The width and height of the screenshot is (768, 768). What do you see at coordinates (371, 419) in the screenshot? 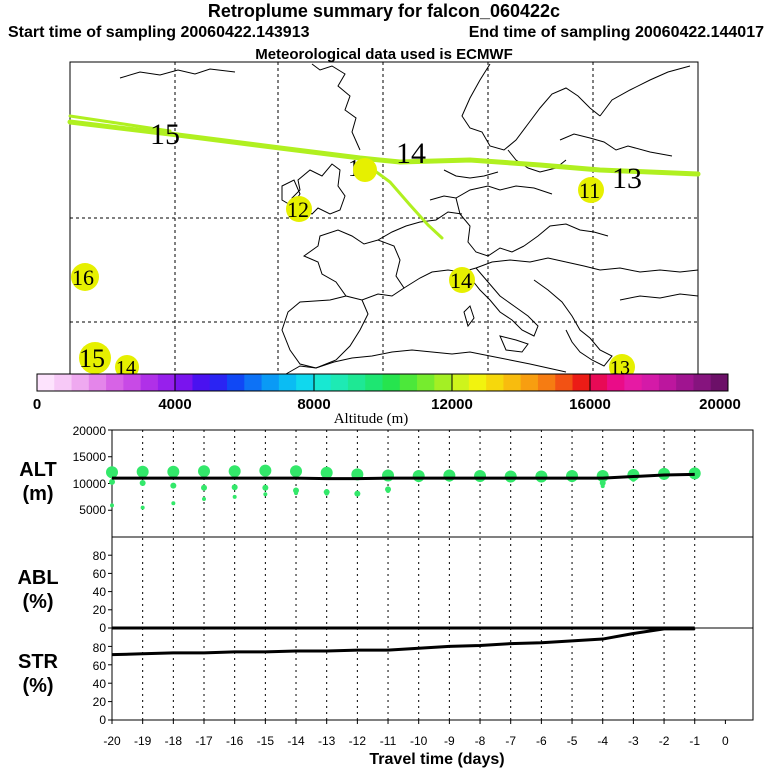
I see `colorbar-axis-label: Altitude (m)` at bounding box center [371, 419].